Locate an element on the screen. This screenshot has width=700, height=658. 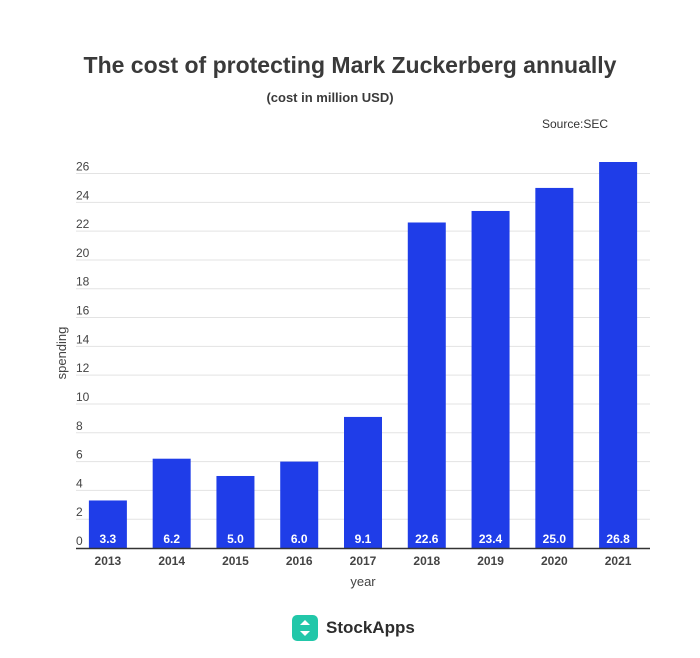
x-tick-label: 2014 is located at coordinates (171, 561).